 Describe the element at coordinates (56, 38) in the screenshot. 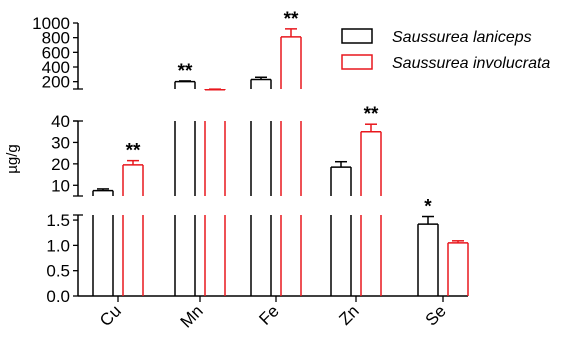

I see `y-tick-label: 800` at that location.